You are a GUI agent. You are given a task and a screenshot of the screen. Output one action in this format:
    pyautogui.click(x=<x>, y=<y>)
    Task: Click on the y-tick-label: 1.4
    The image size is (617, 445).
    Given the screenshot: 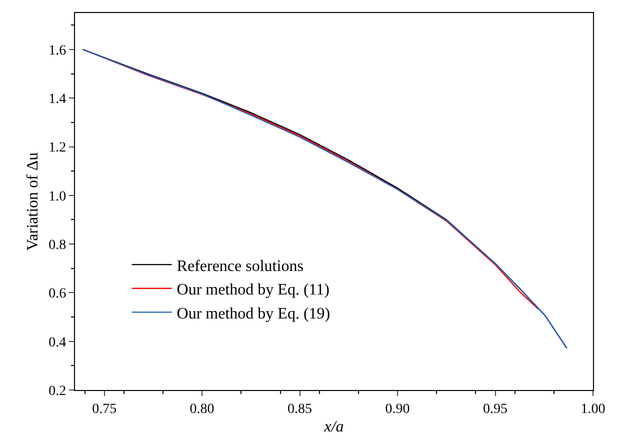 What is the action you would take?
    pyautogui.click(x=57, y=100)
    